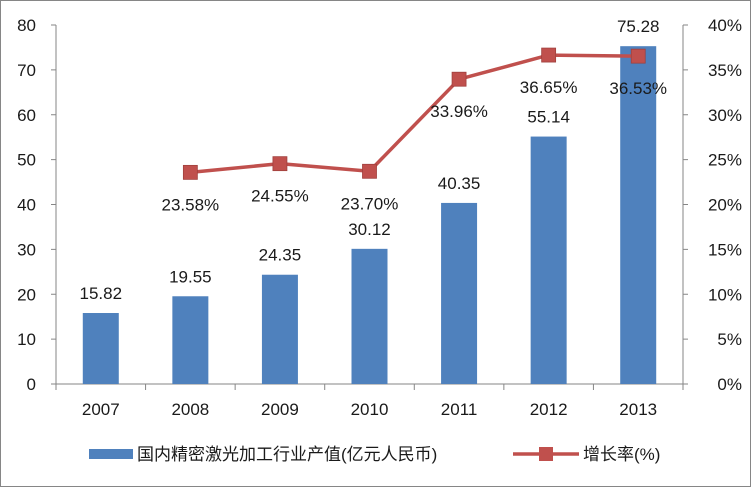 Image resolution: width=751 pixels, height=491 pixels. I want to click on left-axis-tick-label: 30, so click(26, 249).